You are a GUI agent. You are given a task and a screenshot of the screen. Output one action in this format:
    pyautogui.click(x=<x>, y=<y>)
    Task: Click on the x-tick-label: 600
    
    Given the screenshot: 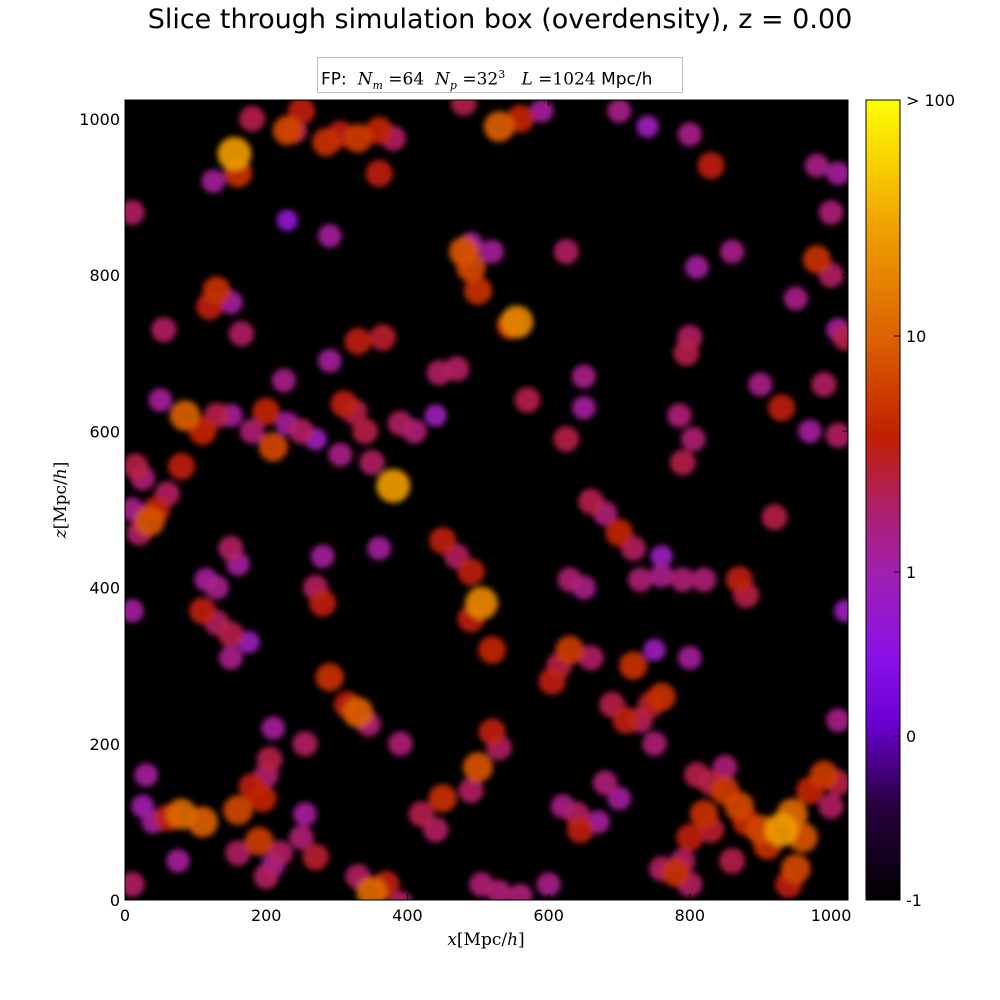 What is the action you would take?
    pyautogui.click(x=548, y=915)
    